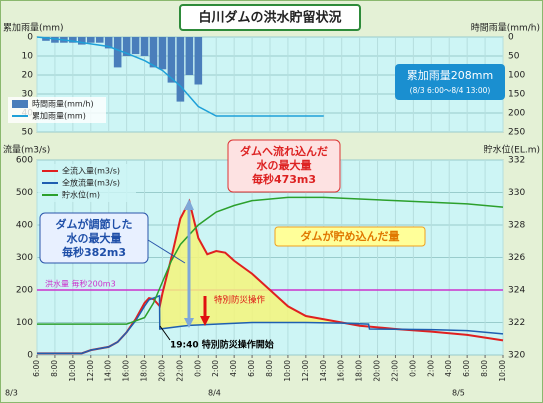  I want to click on date-label: 8/5, so click(458, 393).